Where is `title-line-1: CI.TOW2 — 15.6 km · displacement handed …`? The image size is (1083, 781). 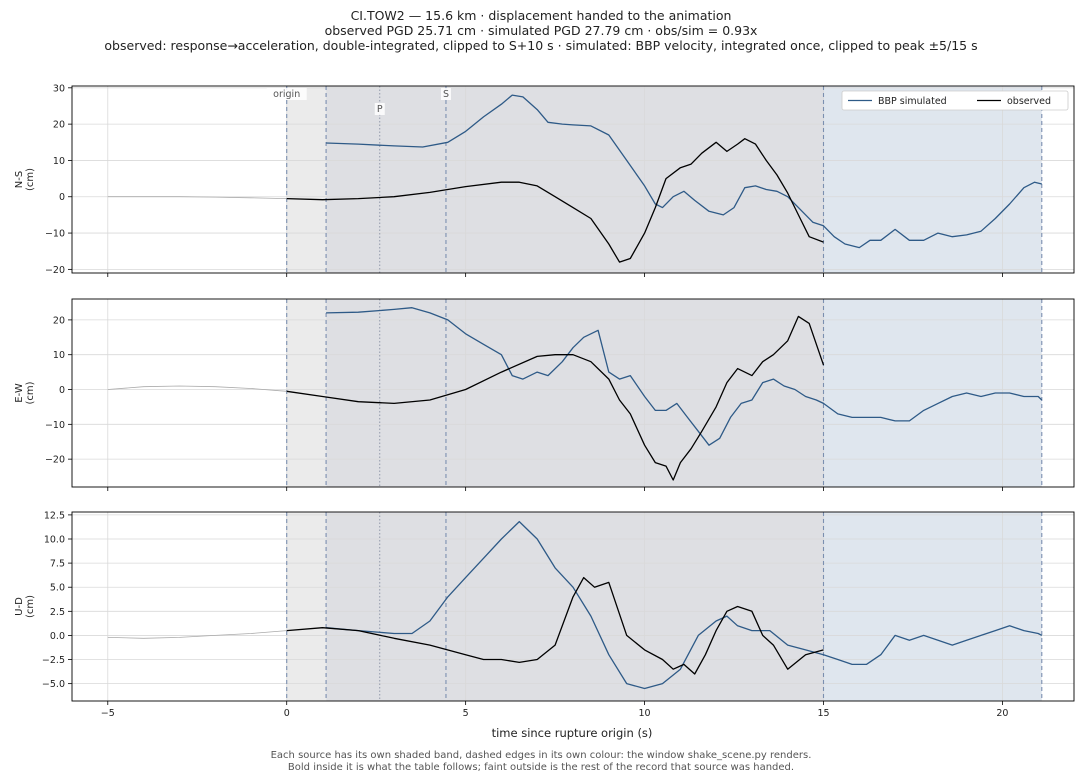
title-line-1: CI.TOW2 — 15.6 km · displacement handed … is located at coordinates (541, 15).